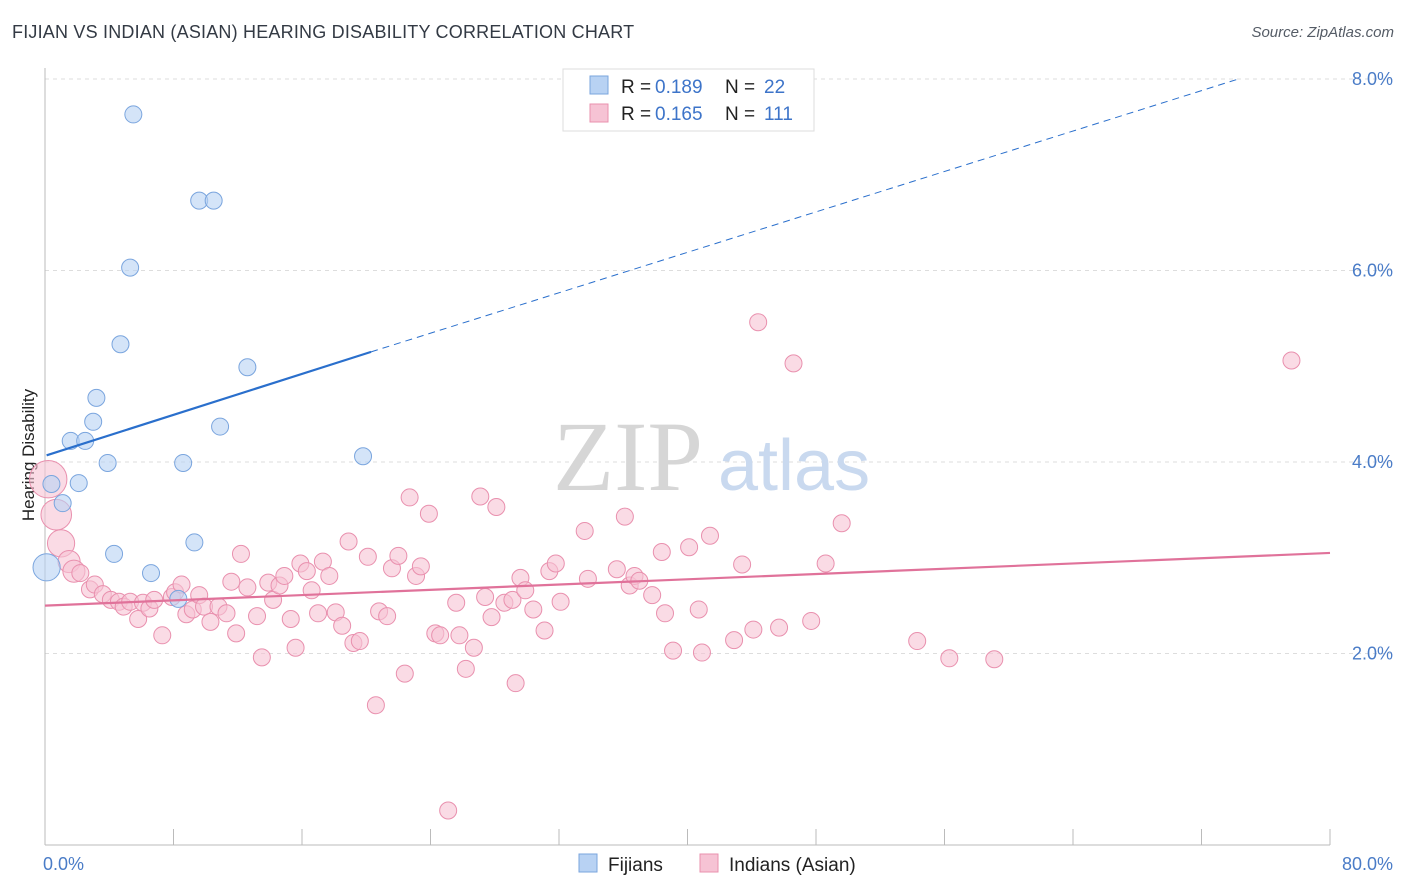  I want to click on legend-n-value-fijians: 22, so click(774, 87).